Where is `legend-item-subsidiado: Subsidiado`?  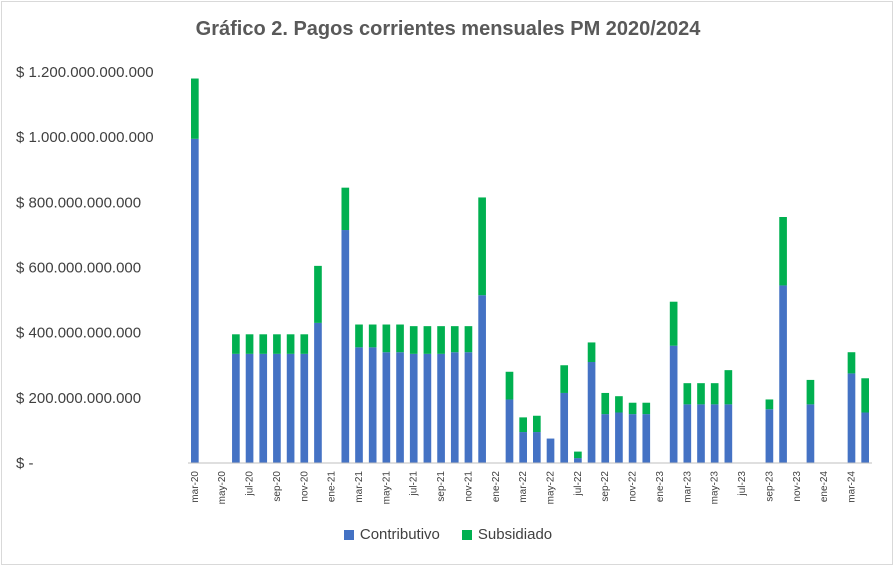 legend-item-subsidiado: Subsidiado is located at coordinates (507, 534).